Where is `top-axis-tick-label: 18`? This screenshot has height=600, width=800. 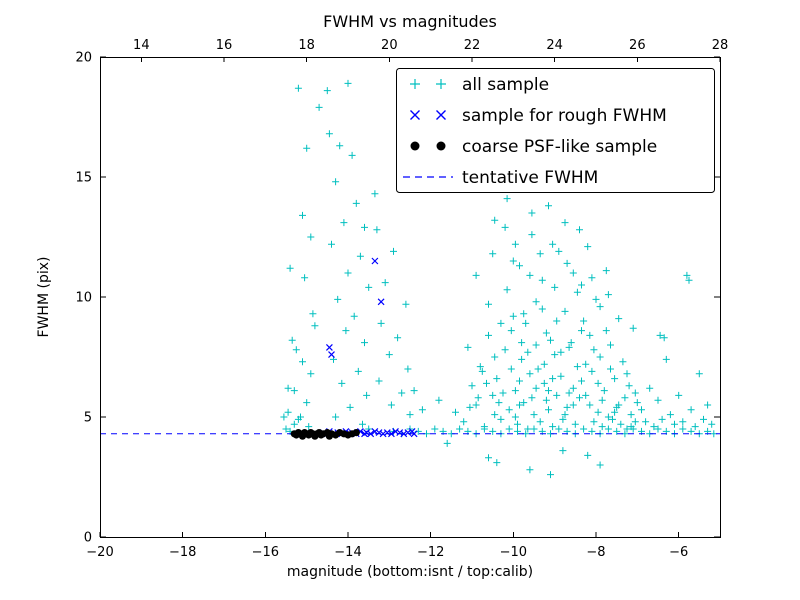
top-axis-tick-label: 18 is located at coordinates (306, 45).